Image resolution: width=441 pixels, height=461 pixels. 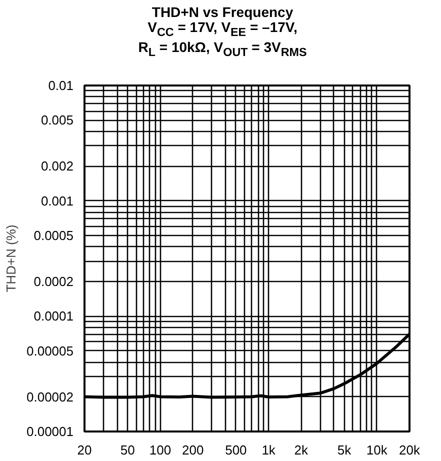 What do you see at coordinates (57, 200) in the screenshot?
I see `y-tick-label: 0.001` at bounding box center [57, 200].